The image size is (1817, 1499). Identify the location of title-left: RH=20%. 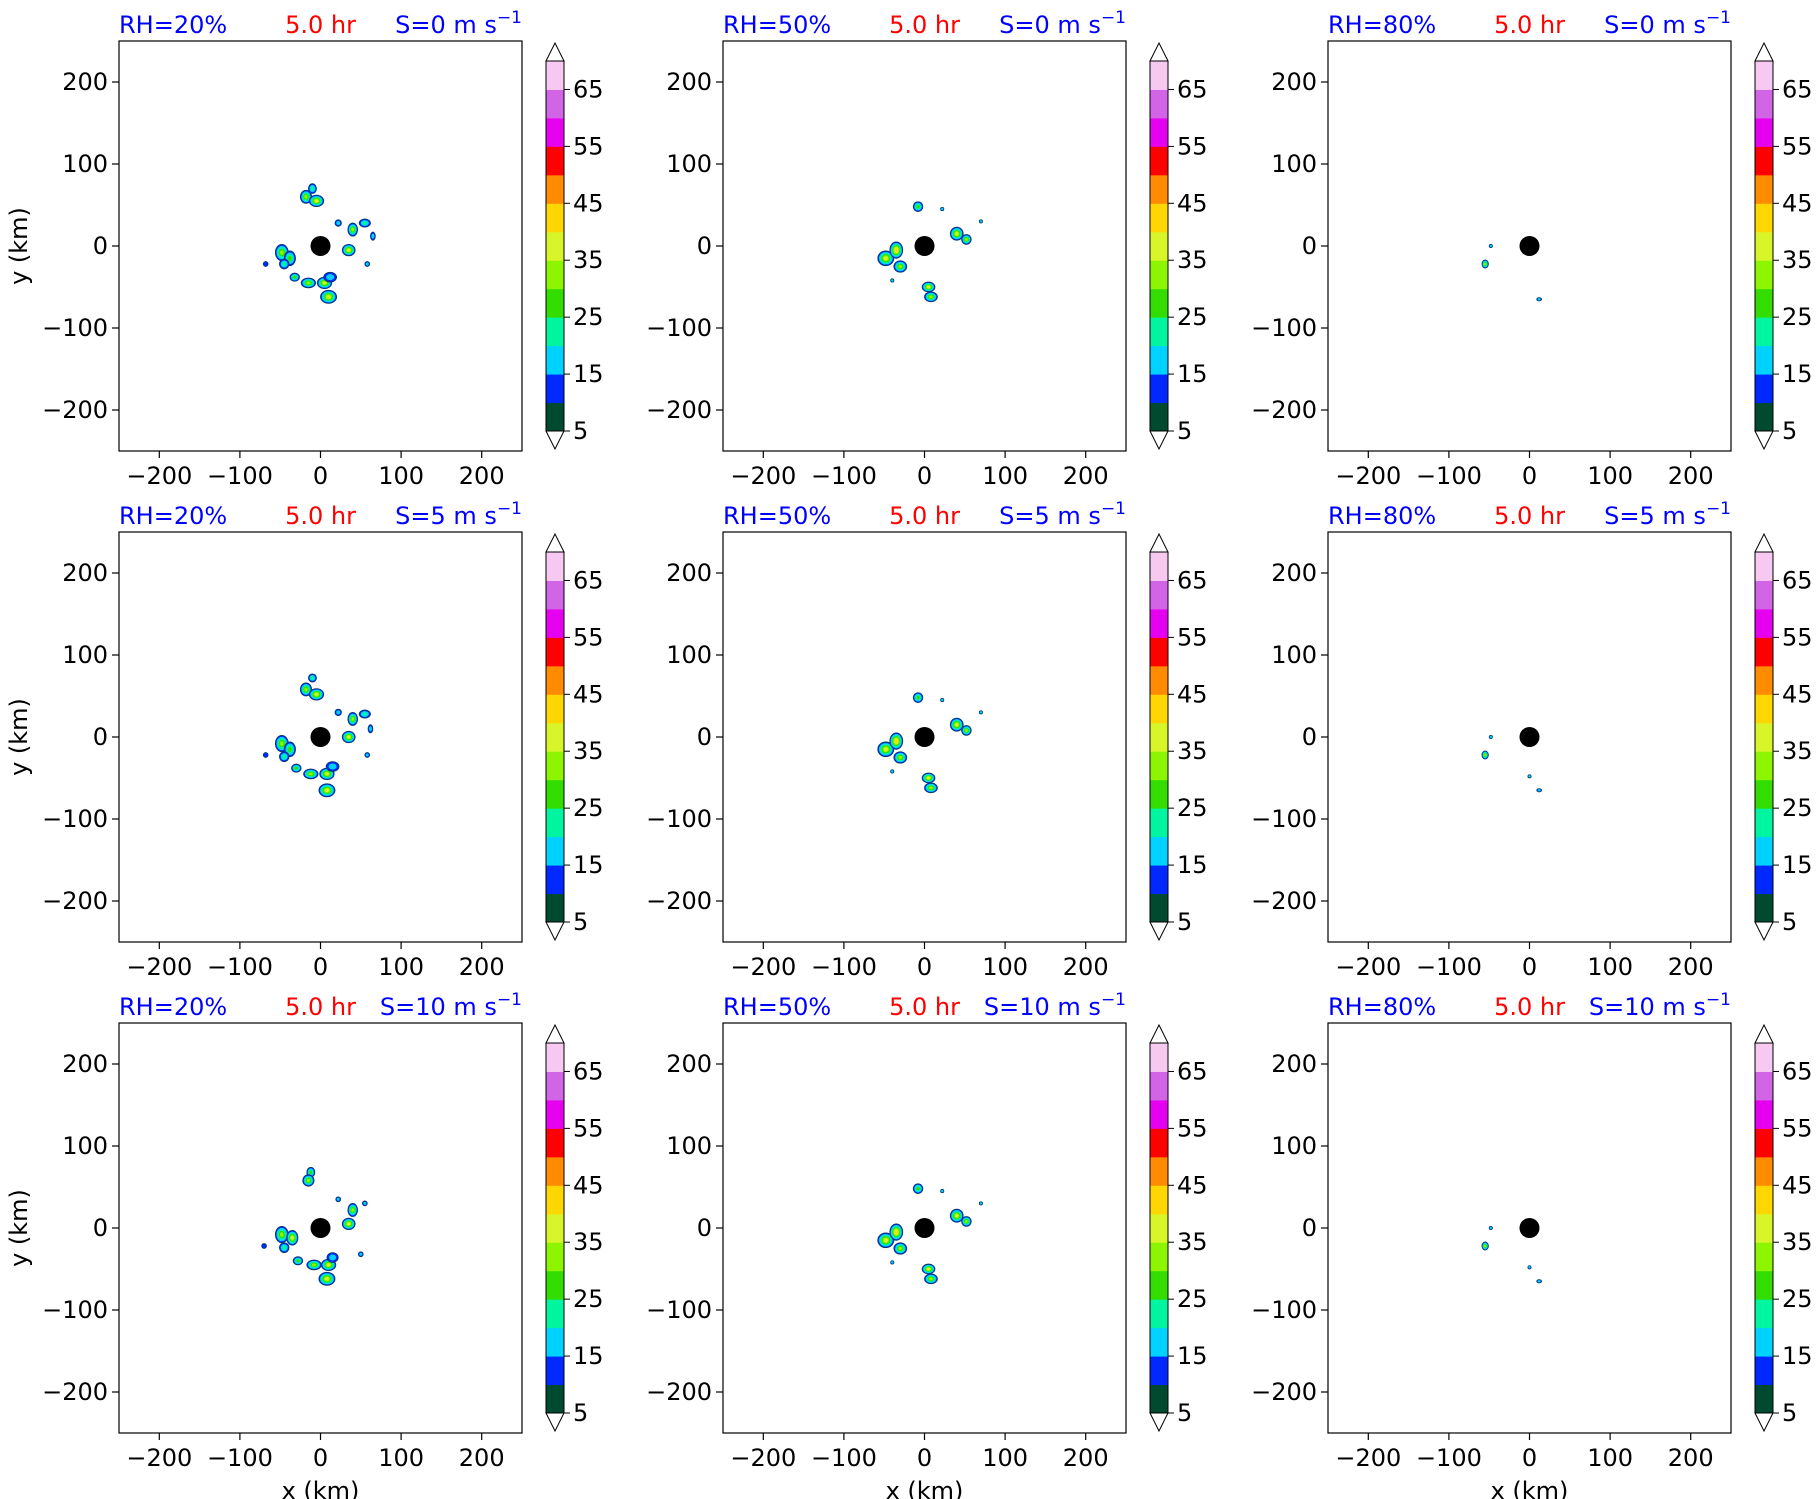
(173, 516).